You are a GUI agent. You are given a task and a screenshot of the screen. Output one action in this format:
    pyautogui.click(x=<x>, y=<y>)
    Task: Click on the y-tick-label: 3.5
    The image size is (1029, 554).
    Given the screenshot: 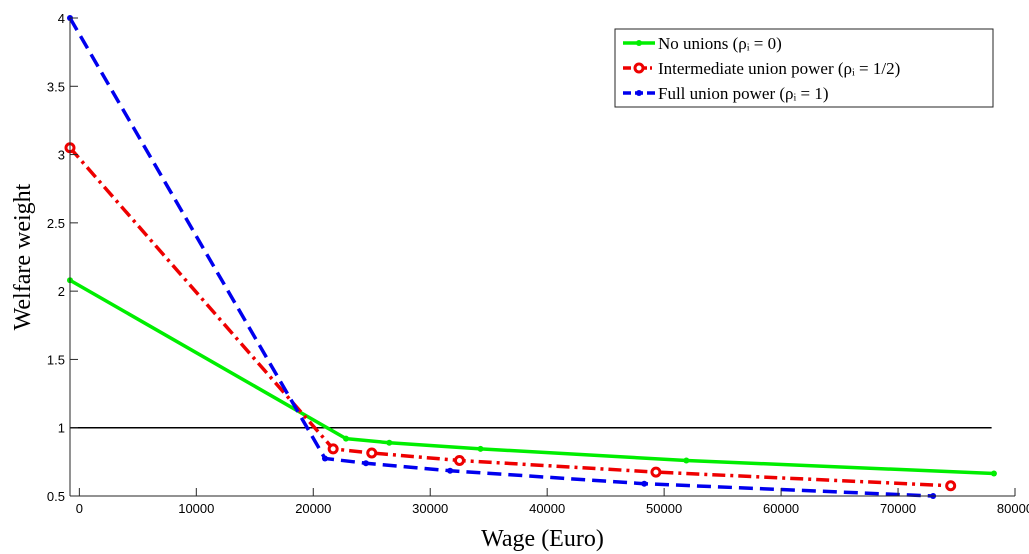 What is the action you would take?
    pyautogui.click(x=56, y=86)
    